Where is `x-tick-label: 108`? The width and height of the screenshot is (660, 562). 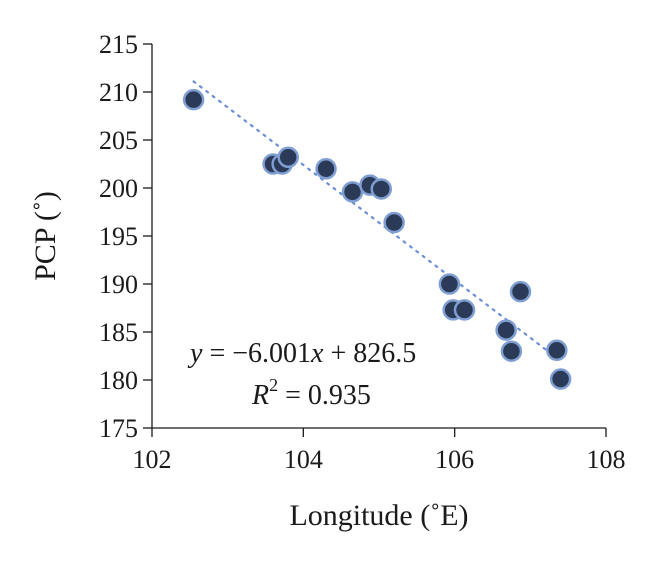 x-tick-label: 108 is located at coordinates (606, 459).